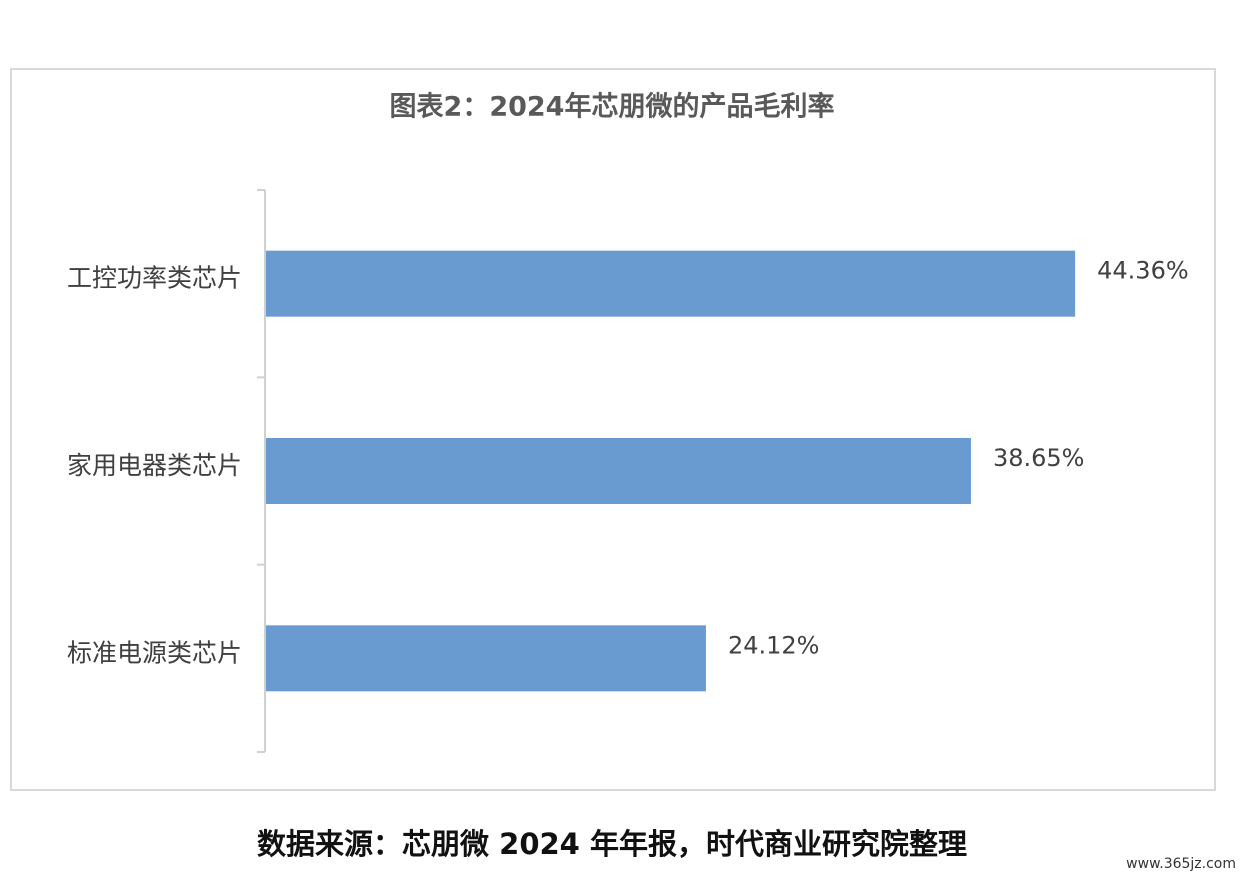 This screenshot has height=879, width=1242. Describe the element at coordinates (612, 844) in the screenshot. I see `source-note: 数据来源：芯朋微 2024 年年报，时代商业研究院整理` at that location.